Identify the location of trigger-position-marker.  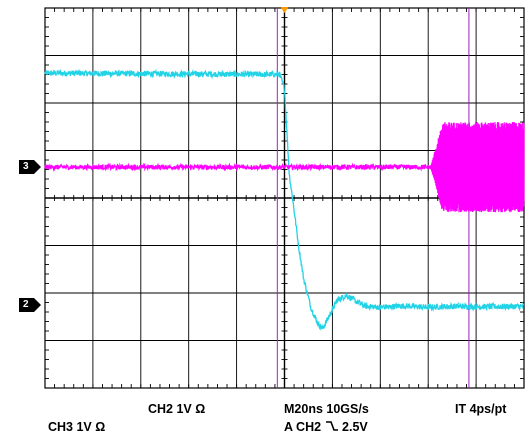
(284, 10).